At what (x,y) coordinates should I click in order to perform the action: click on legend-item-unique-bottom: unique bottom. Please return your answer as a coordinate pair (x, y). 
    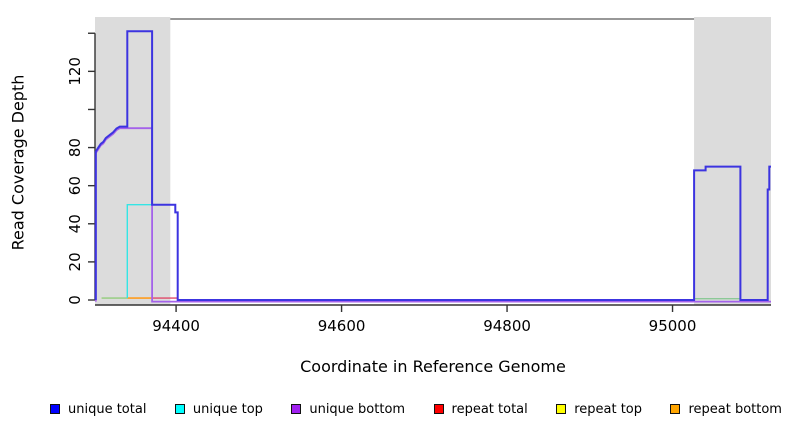
    Looking at the image, I should click on (348, 409).